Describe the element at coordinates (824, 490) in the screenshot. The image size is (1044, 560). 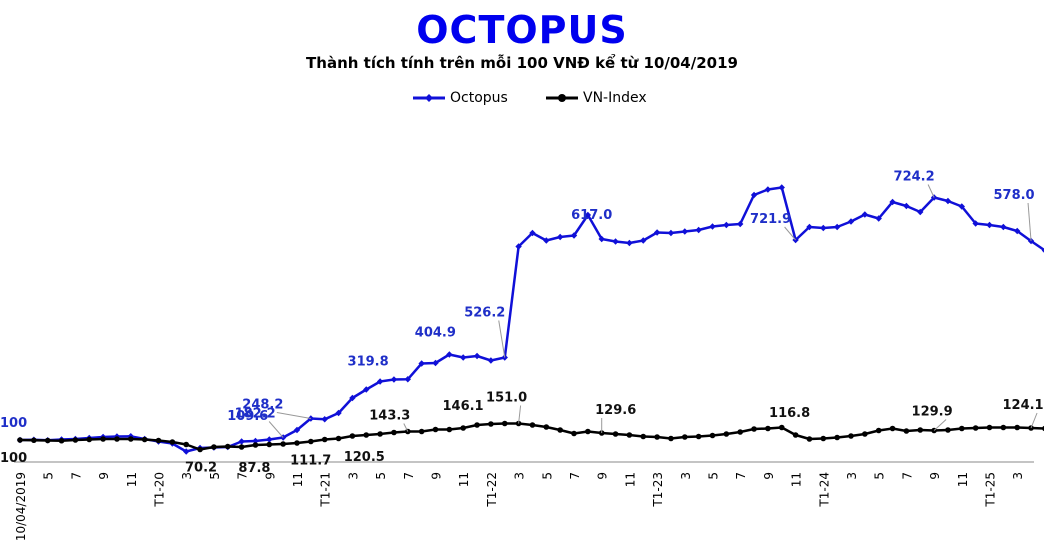
I see `x-tick-label: T1-24` at that location.